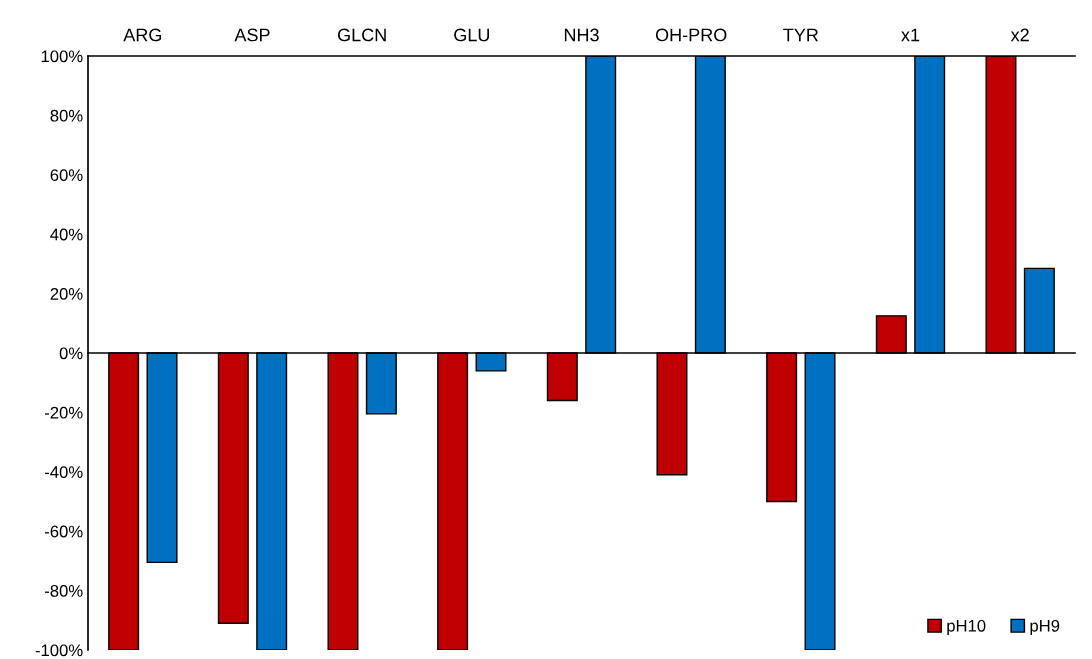  What do you see at coordinates (63, 412) in the screenshot?
I see `y-tick-label: -20%` at bounding box center [63, 412].